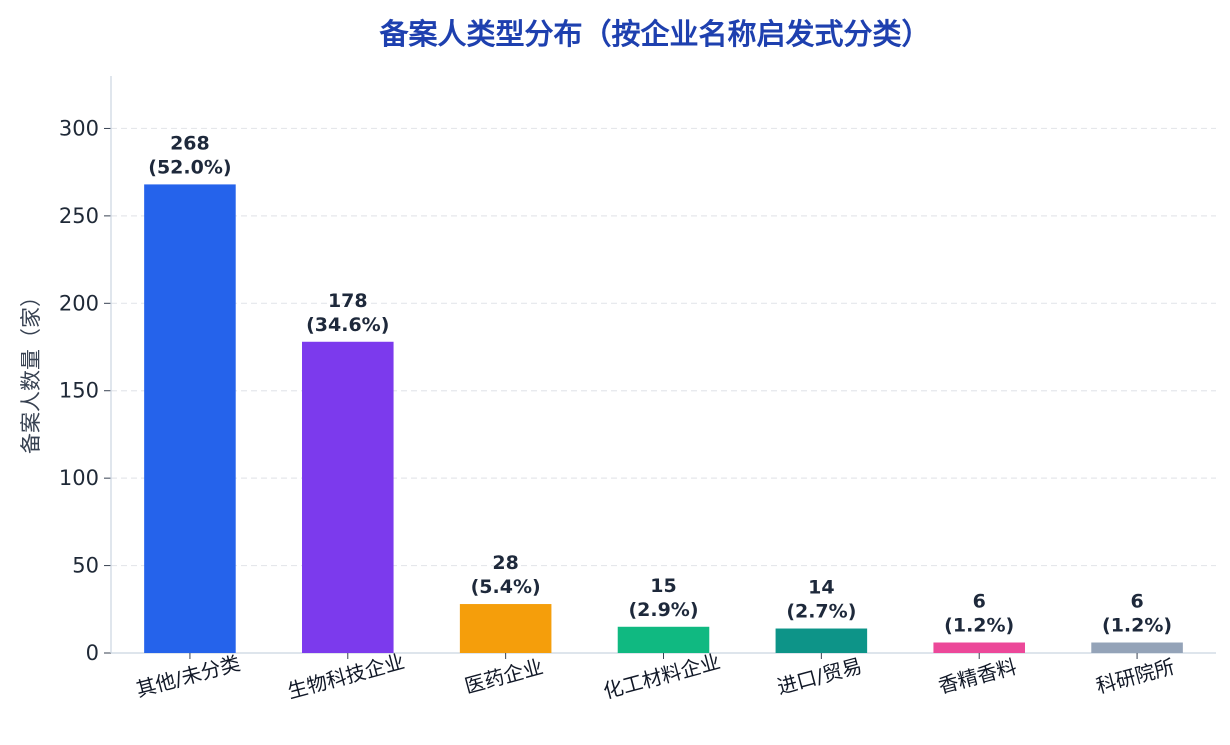 The height and width of the screenshot is (745, 1230). I want to click on x-tick-label: 生物科技企业, so click(346, 676).